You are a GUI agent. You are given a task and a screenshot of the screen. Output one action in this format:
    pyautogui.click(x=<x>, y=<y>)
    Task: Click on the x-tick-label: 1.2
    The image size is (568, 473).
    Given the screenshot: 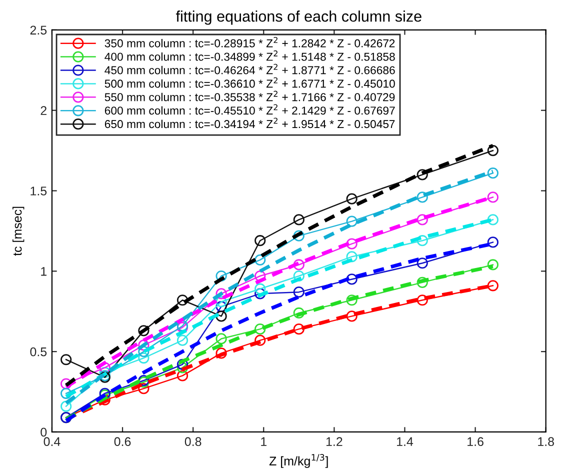 What is the action you would take?
    pyautogui.click(x=334, y=441)
    